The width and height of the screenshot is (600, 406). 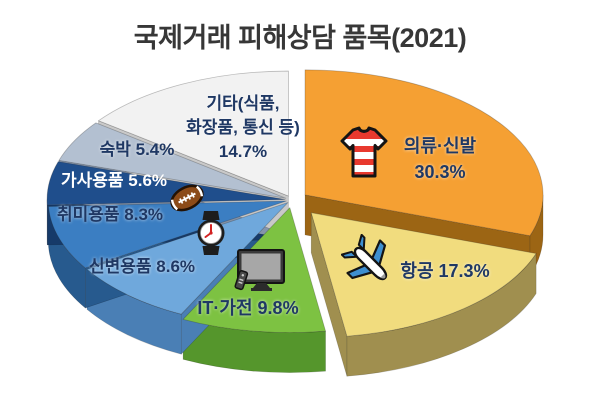 What do you see at coordinates (142, 266) in the screenshot?
I see `slice-label-personal-goods: 신변용품 8.6%` at bounding box center [142, 266].